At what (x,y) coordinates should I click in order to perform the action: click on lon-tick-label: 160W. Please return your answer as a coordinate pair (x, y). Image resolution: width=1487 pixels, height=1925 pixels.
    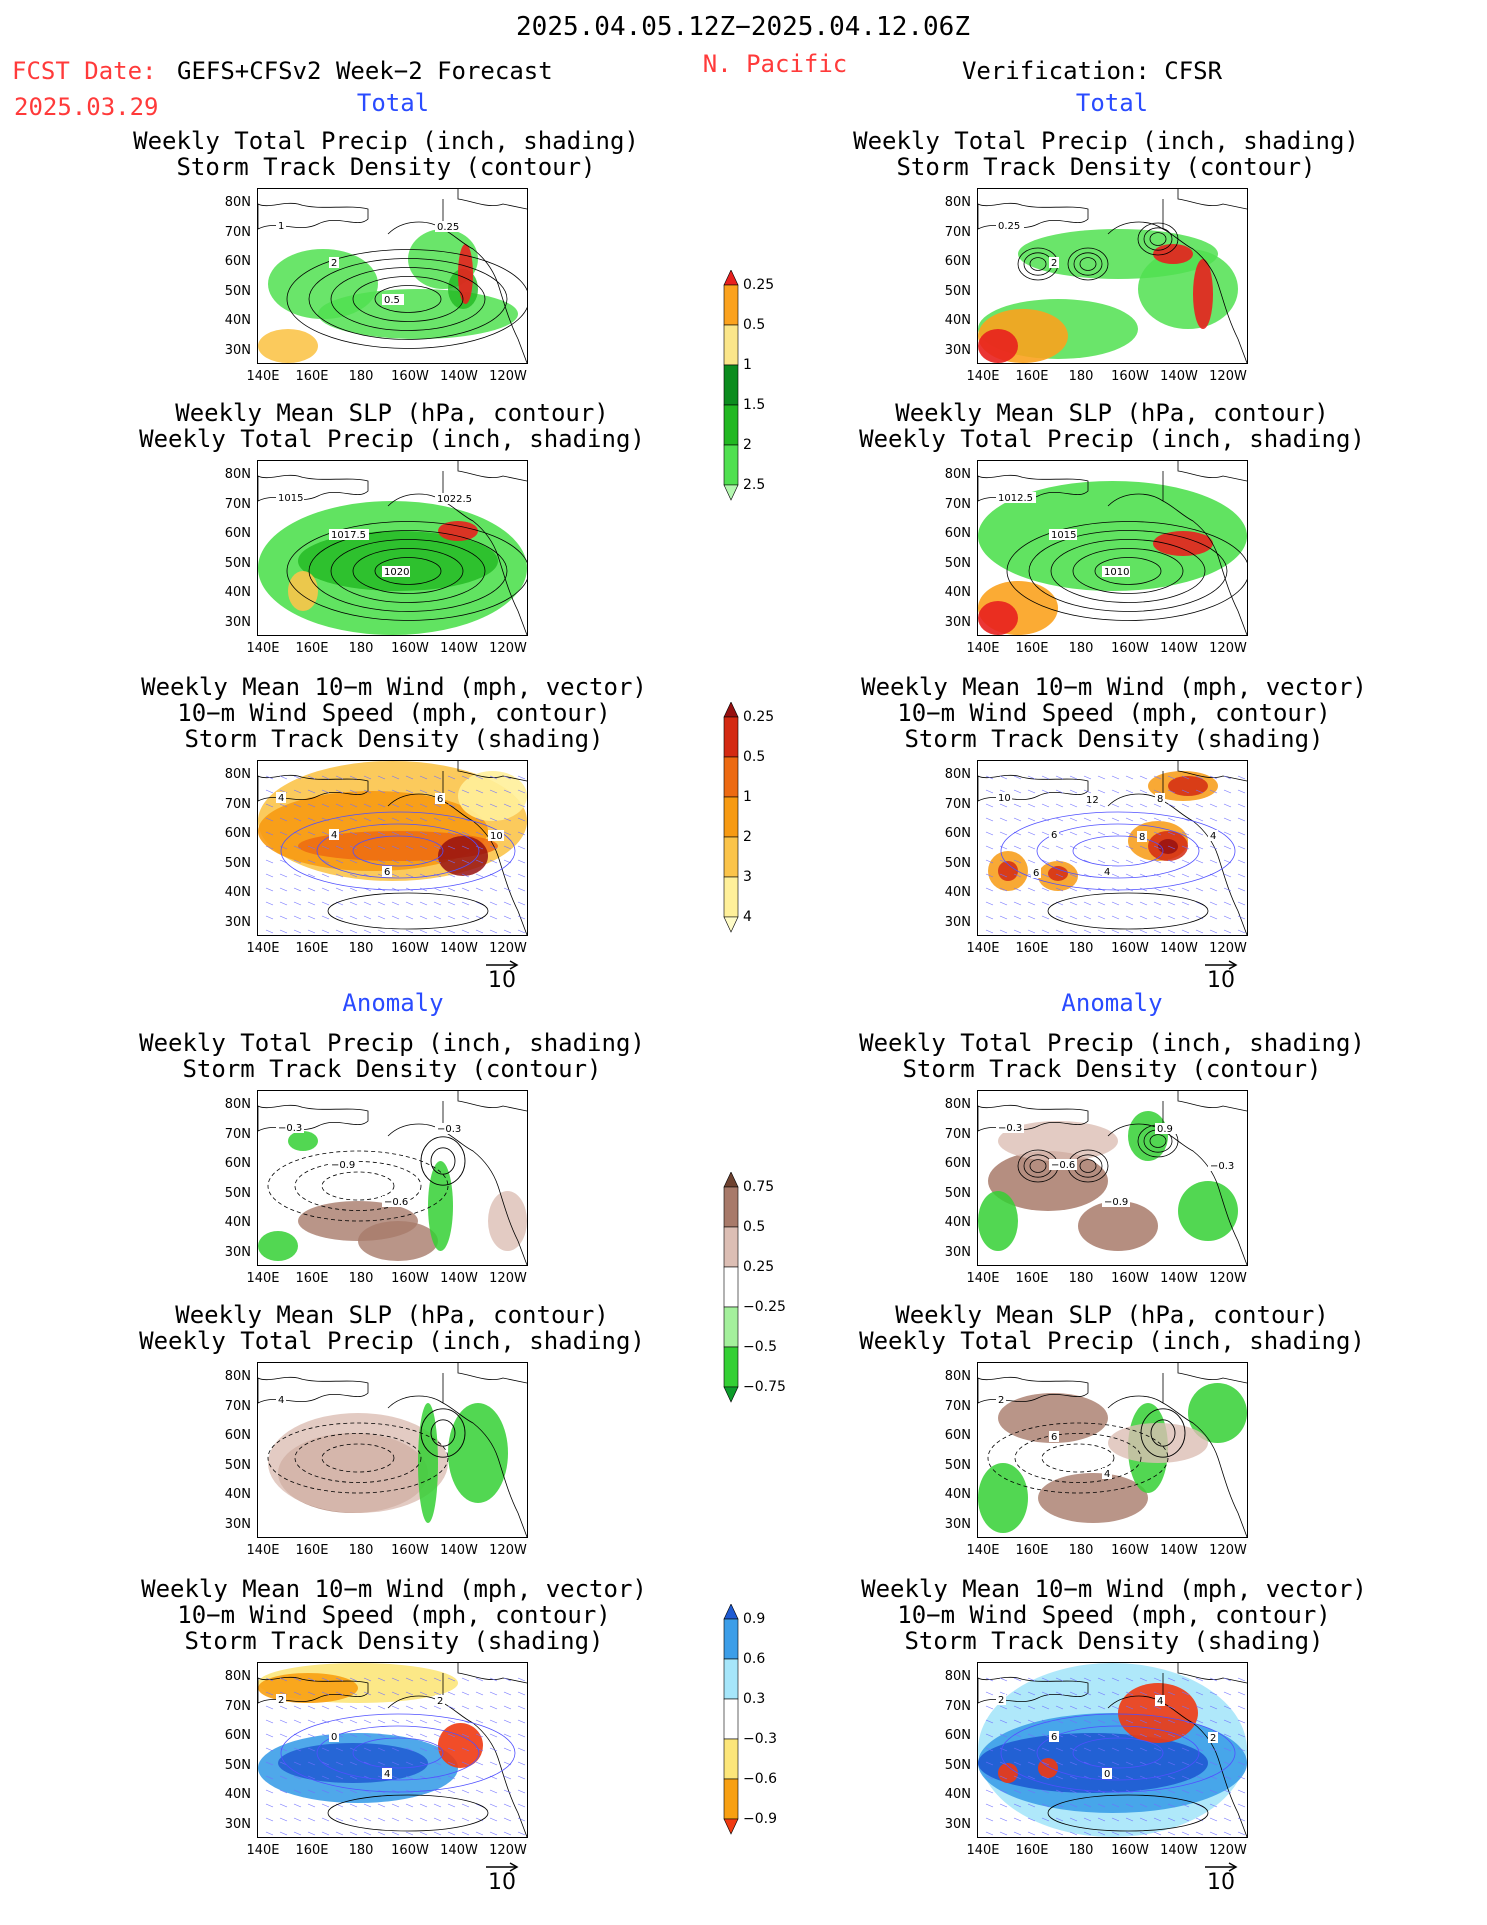
    Looking at the image, I should click on (410, 1278).